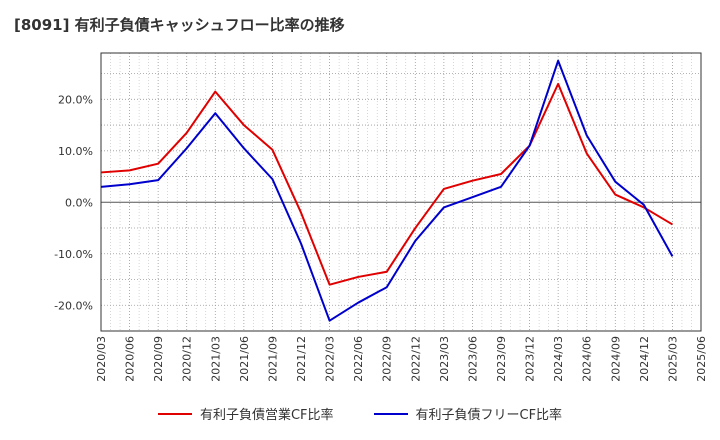 This screenshot has width=720, height=440. I want to click on x-tick-label: 2025/06, so click(701, 359).